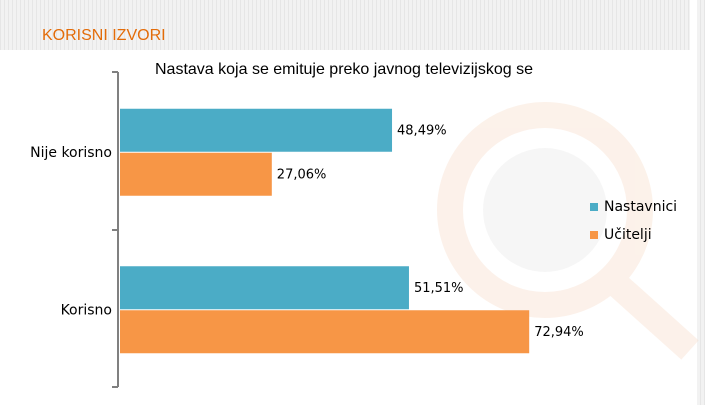  I want to click on category-label: Nije korisno, so click(71, 153).